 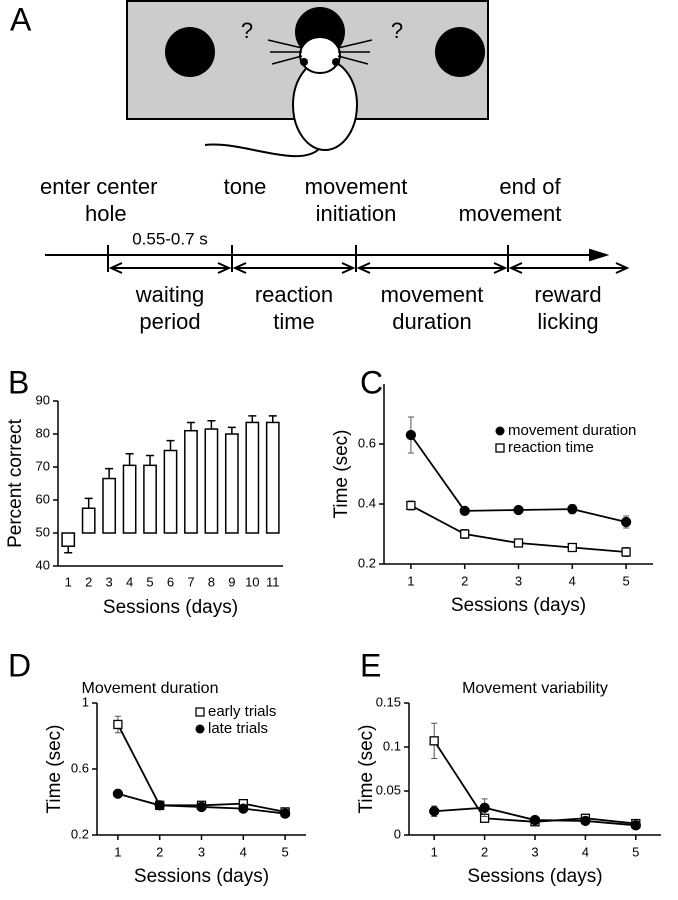 I want to click on event-label: end of, so click(x=530, y=186).